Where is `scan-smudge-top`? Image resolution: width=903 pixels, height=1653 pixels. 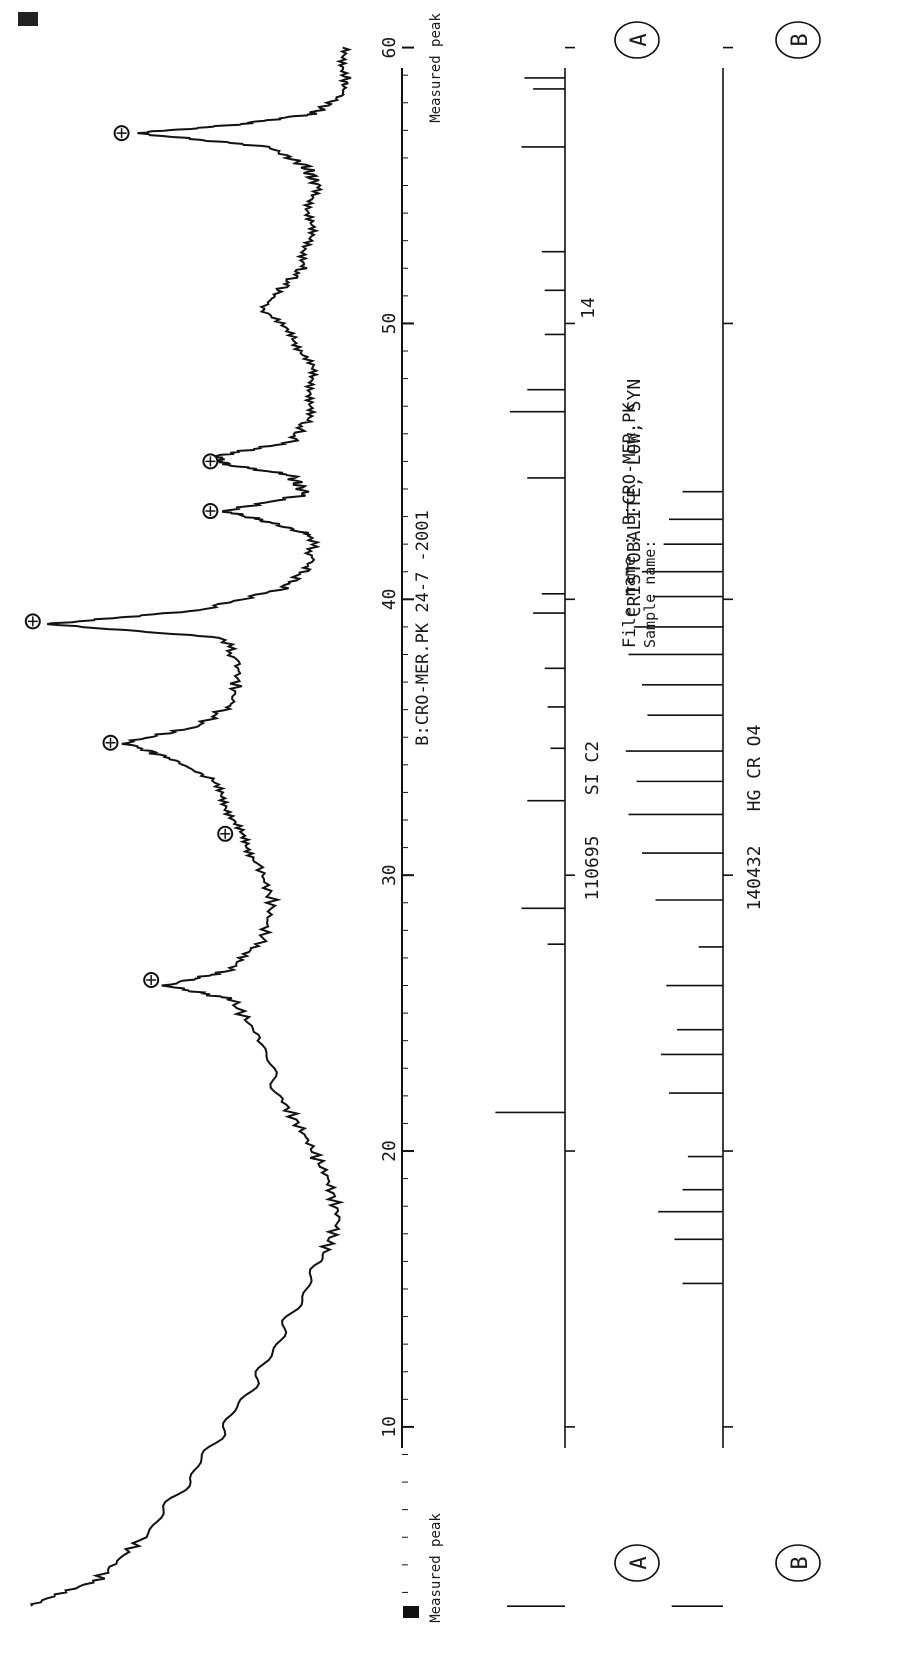 scan-smudge-top is located at coordinates (28, 19).